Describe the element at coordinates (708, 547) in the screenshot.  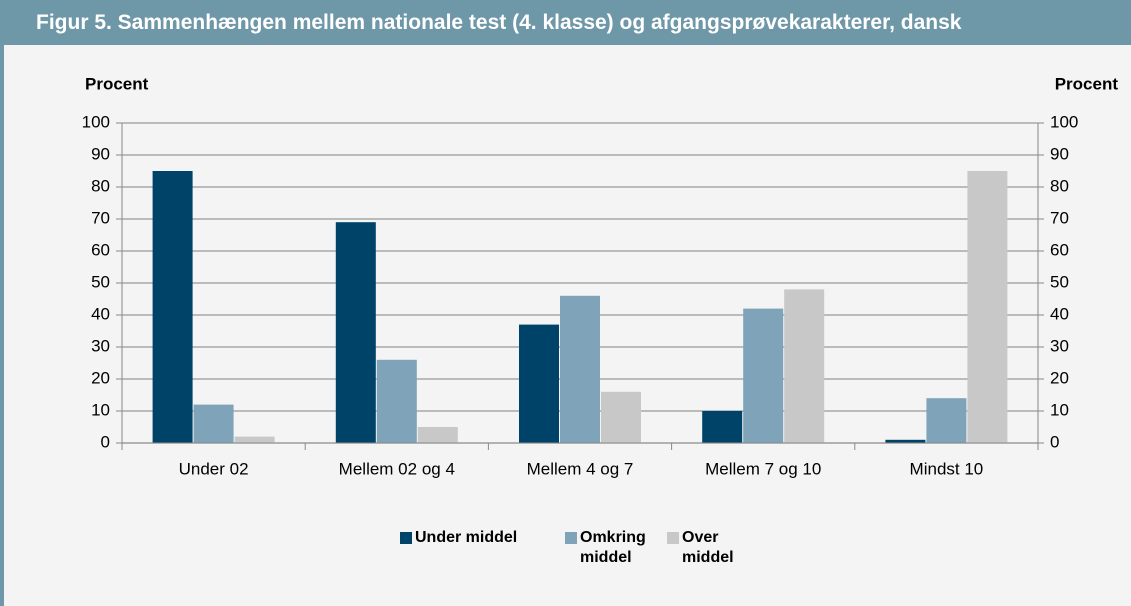
I see `legend-label: Over middel` at that location.